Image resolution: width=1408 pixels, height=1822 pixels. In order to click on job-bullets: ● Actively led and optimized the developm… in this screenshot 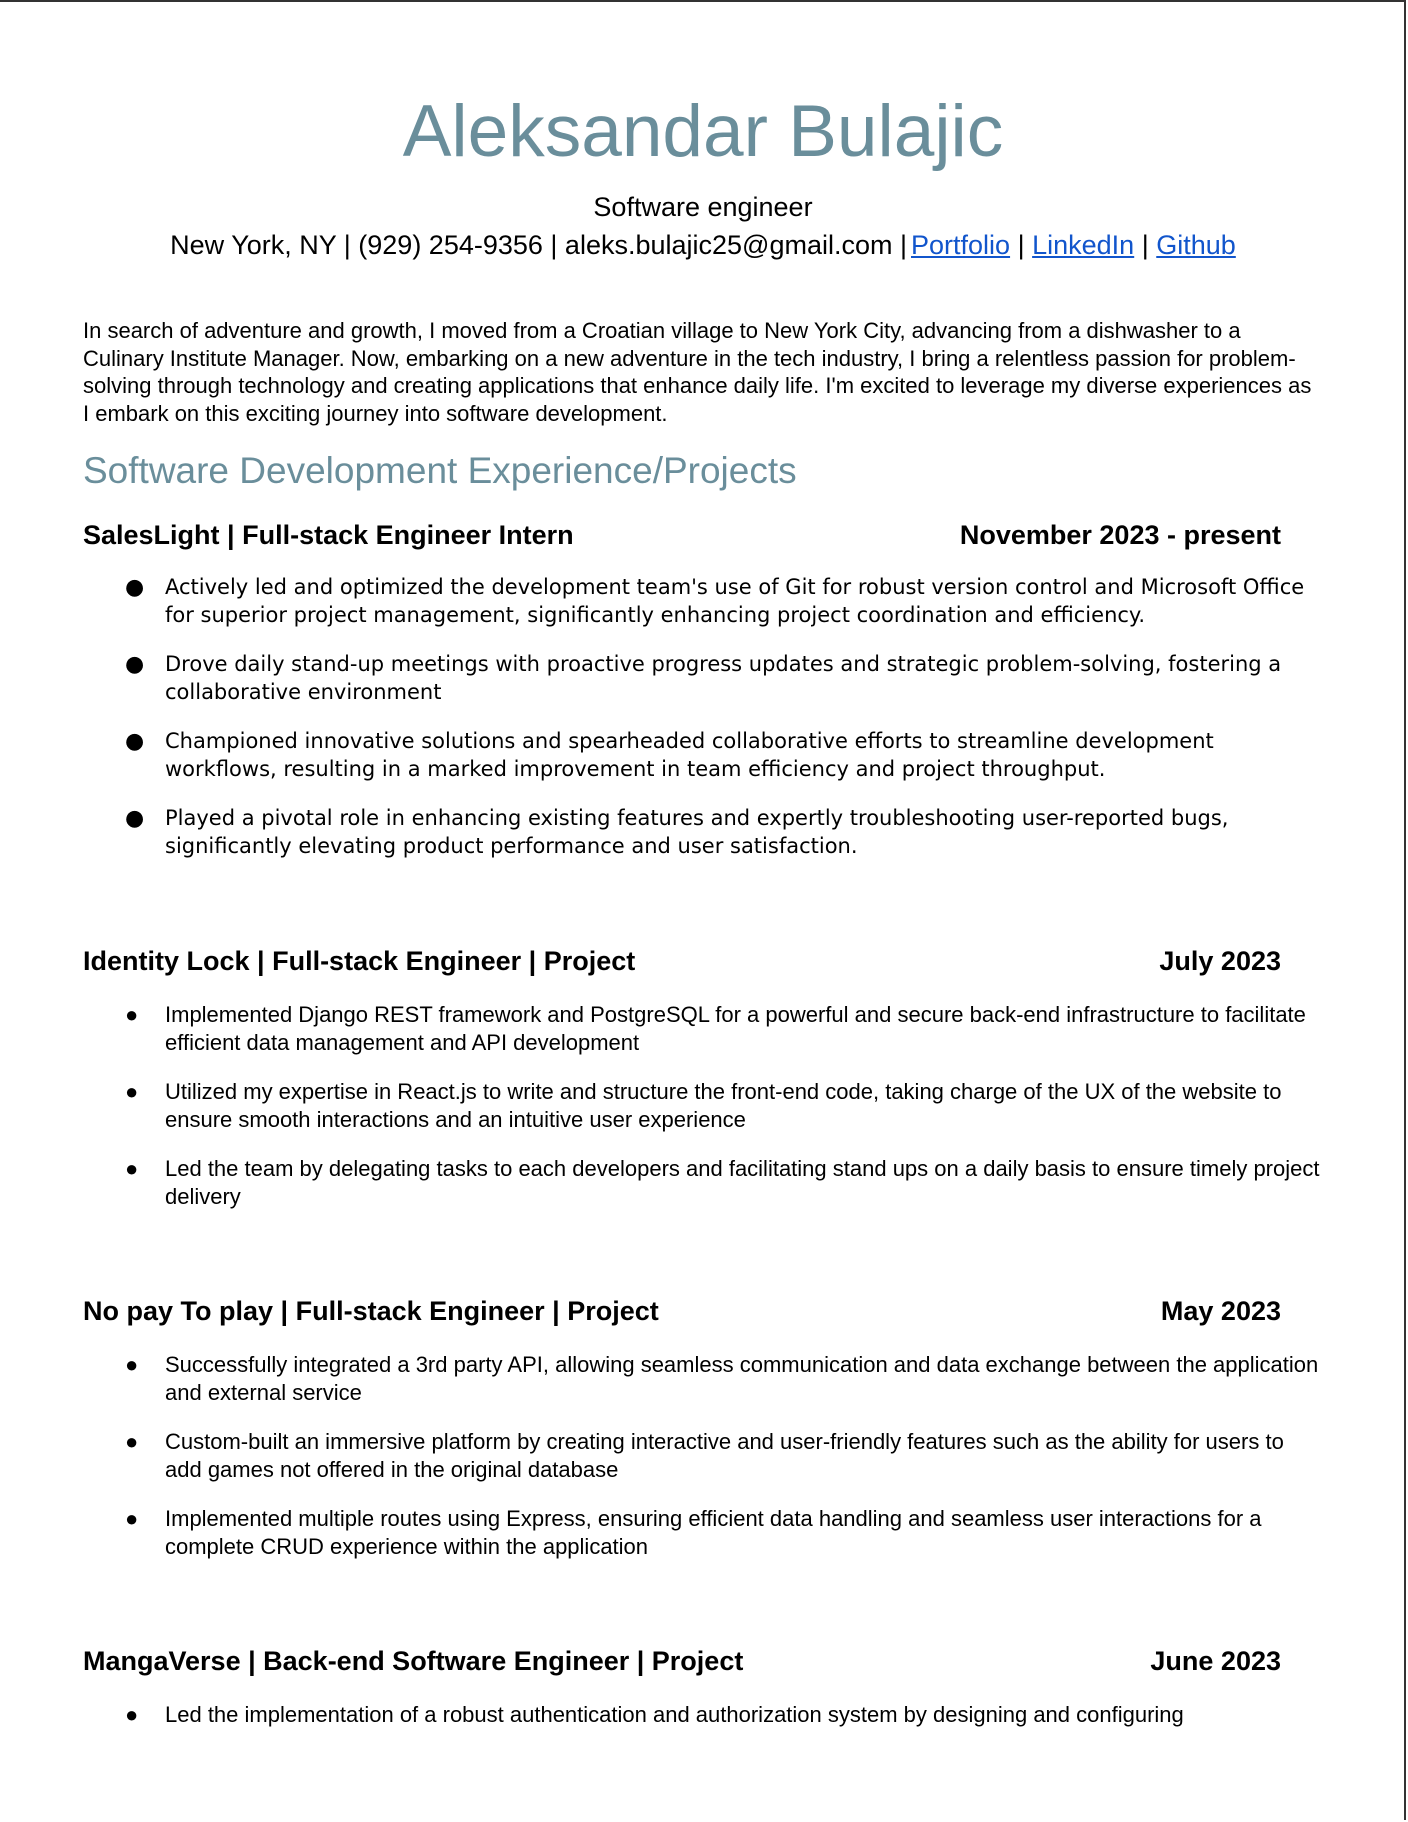, I will do `click(703, 728)`.